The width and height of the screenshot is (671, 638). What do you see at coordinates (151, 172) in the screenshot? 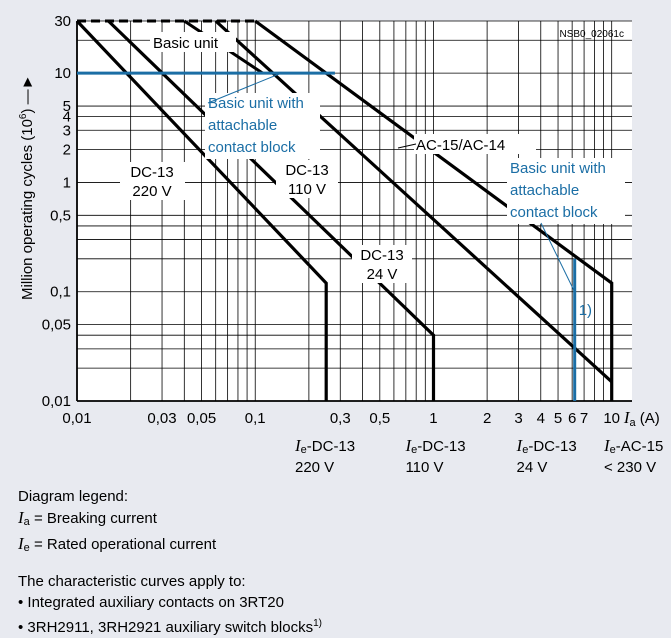
I see `label-dc13-220: DC-13` at bounding box center [151, 172].